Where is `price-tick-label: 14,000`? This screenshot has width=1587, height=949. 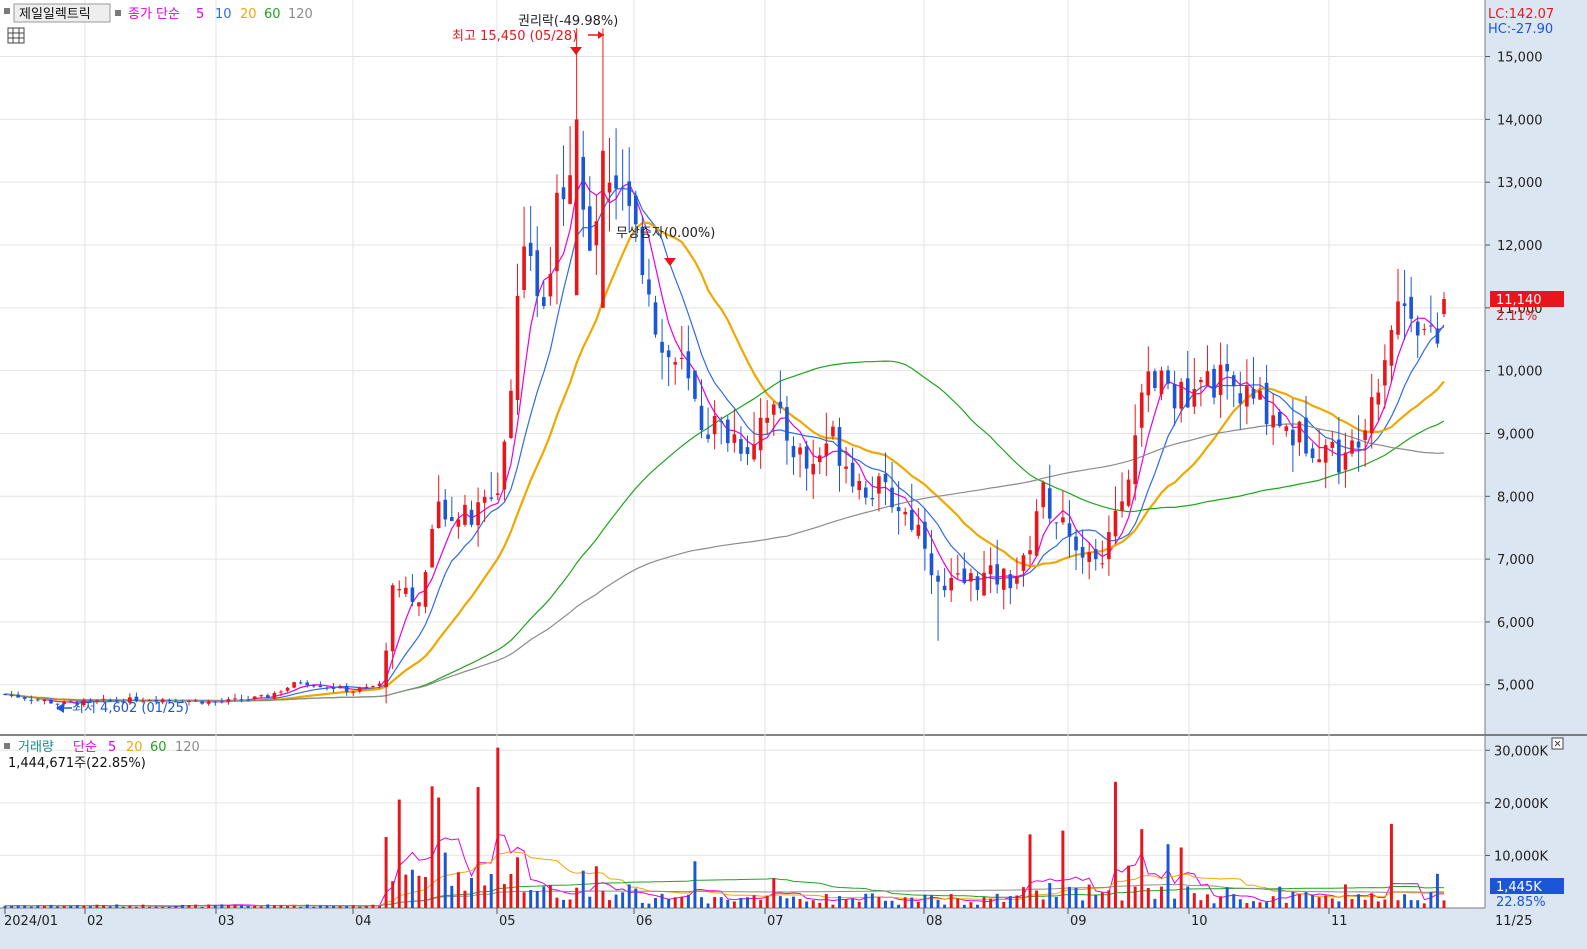
price-tick-label: 14,000 is located at coordinates (1520, 120).